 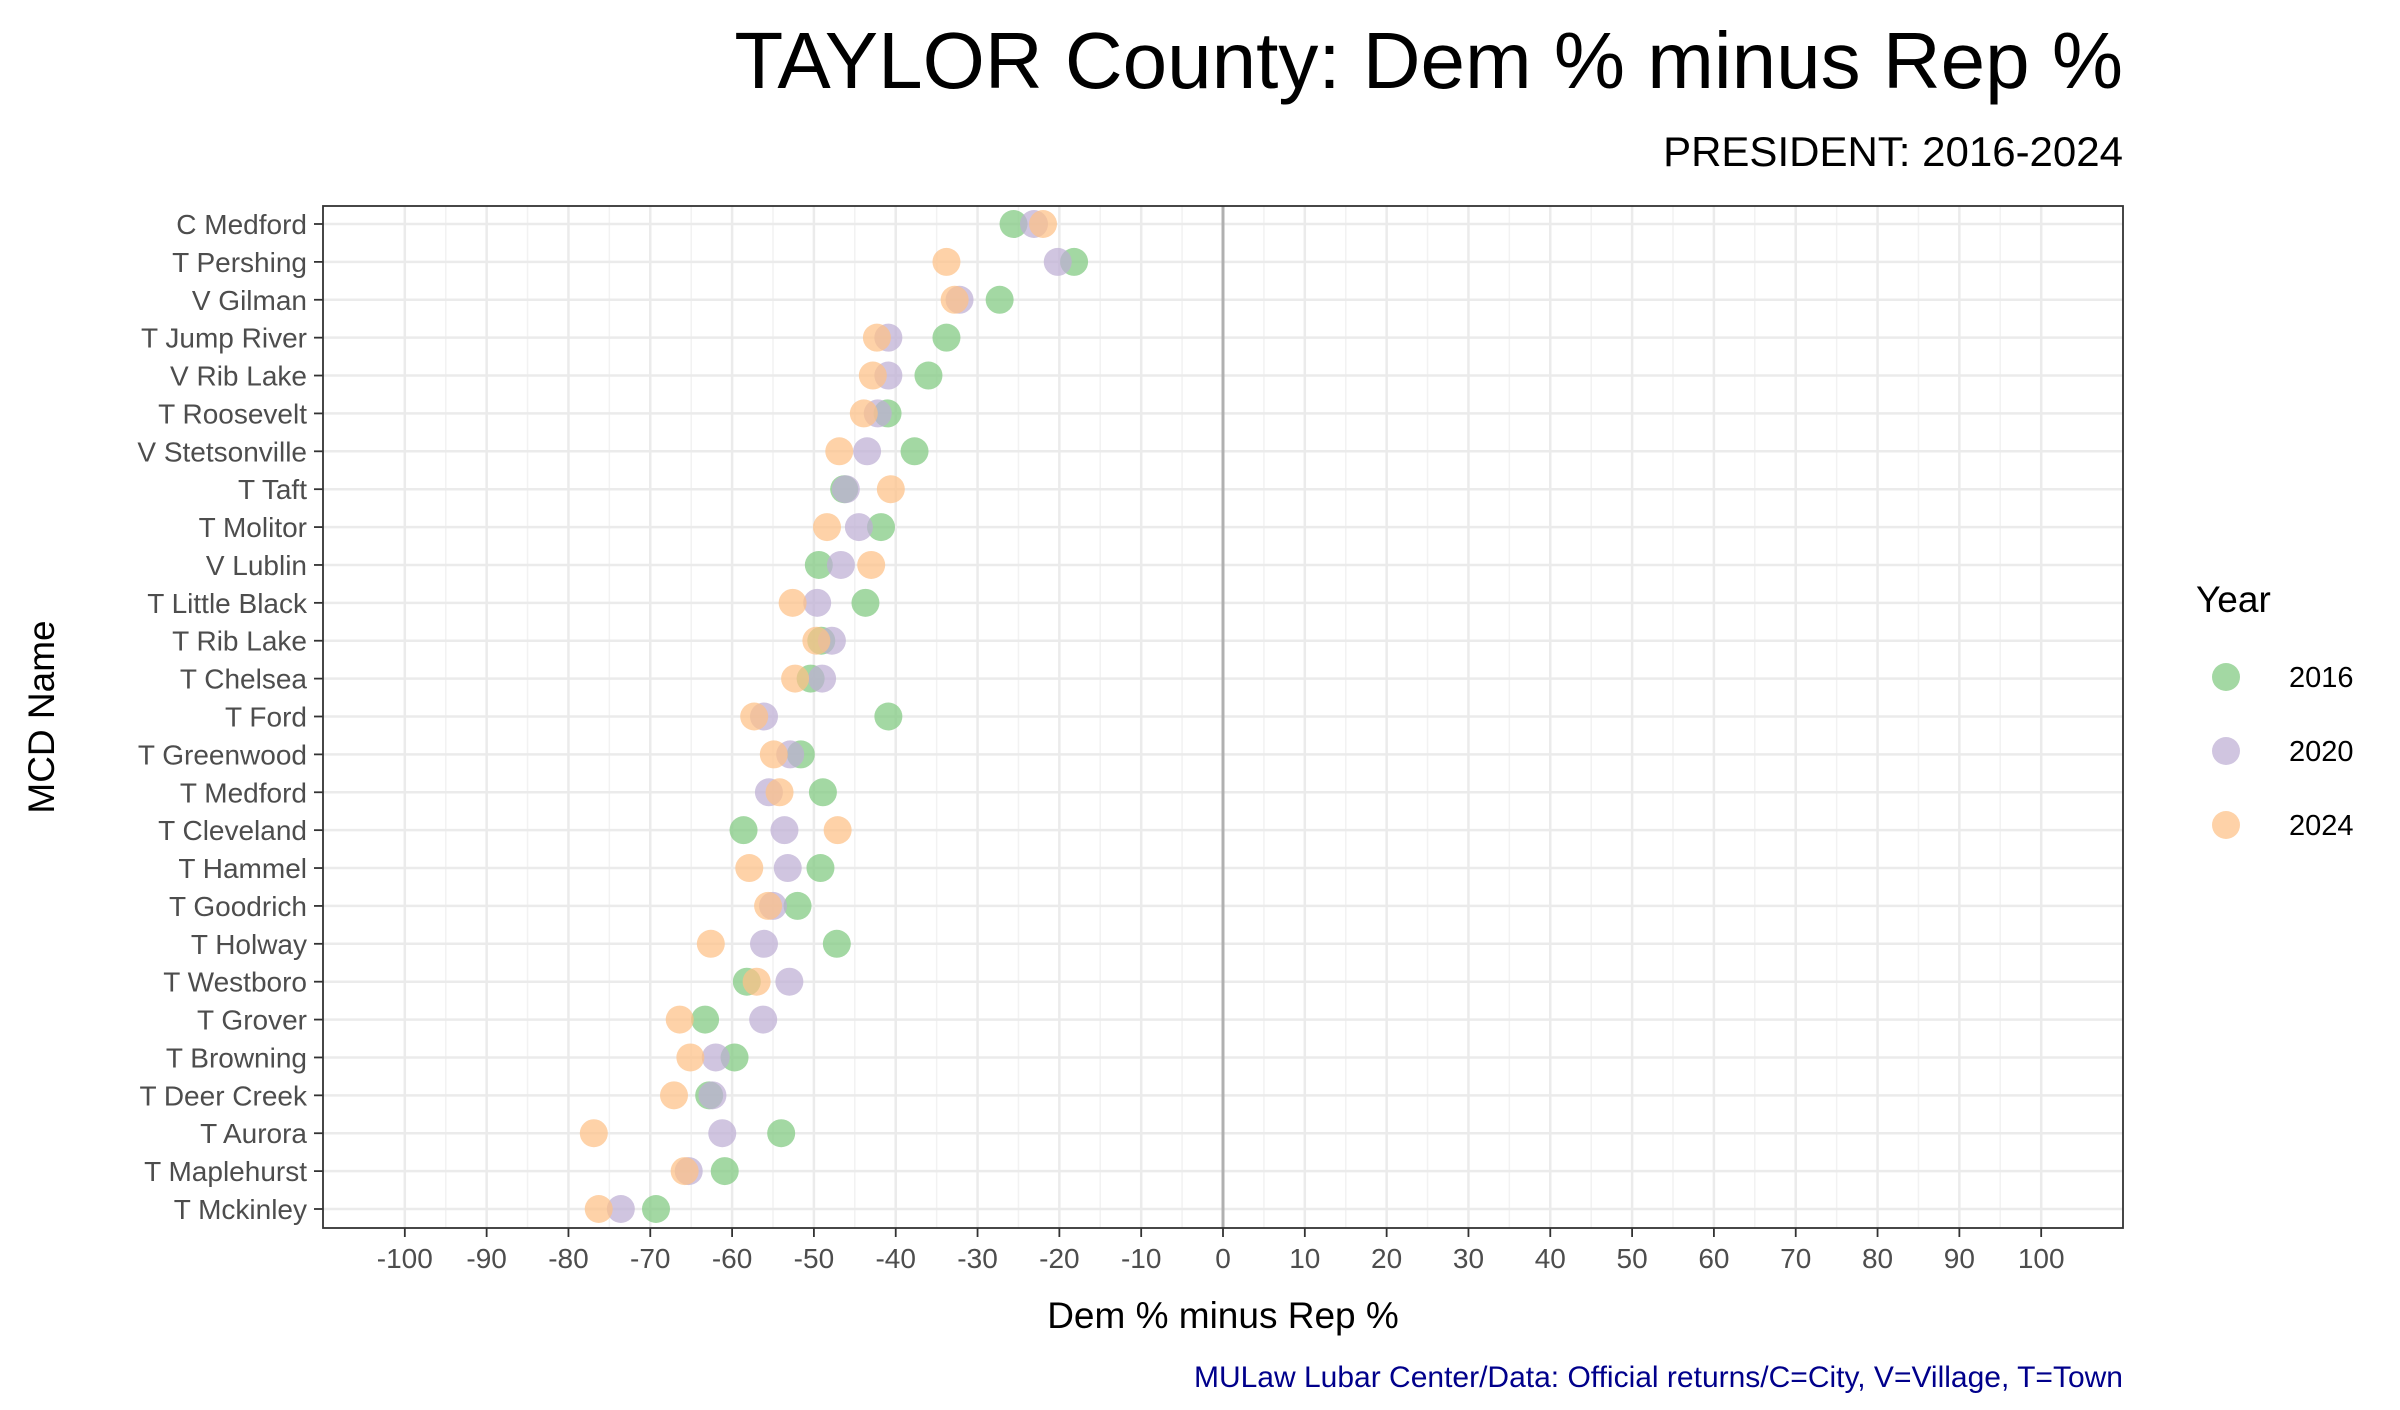 What do you see at coordinates (227, 603) in the screenshot?
I see `y-tick-label: T Little Black` at bounding box center [227, 603].